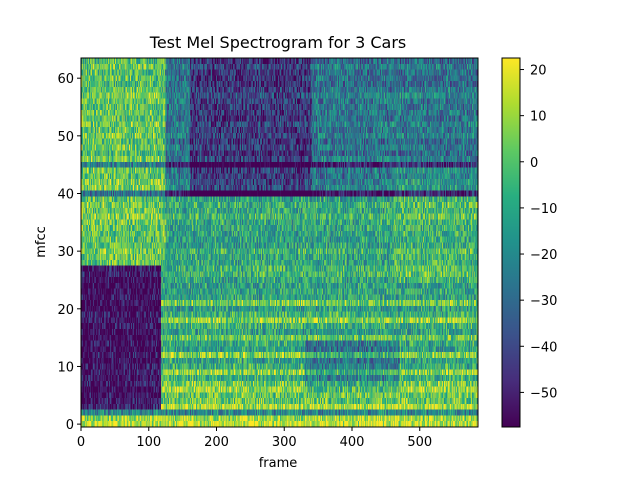 Image resolution: width=640 pixels, height=480 pixels. What do you see at coordinates (538, 117) in the screenshot?
I see `colorbar-tick-label: 10` at bounding box center [538, 117].